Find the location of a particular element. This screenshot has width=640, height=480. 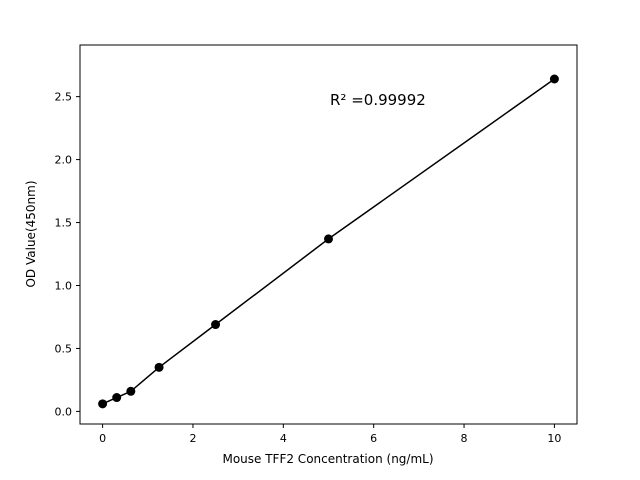

y-tick-label: 0.5 is located at coordinates (64, 348).